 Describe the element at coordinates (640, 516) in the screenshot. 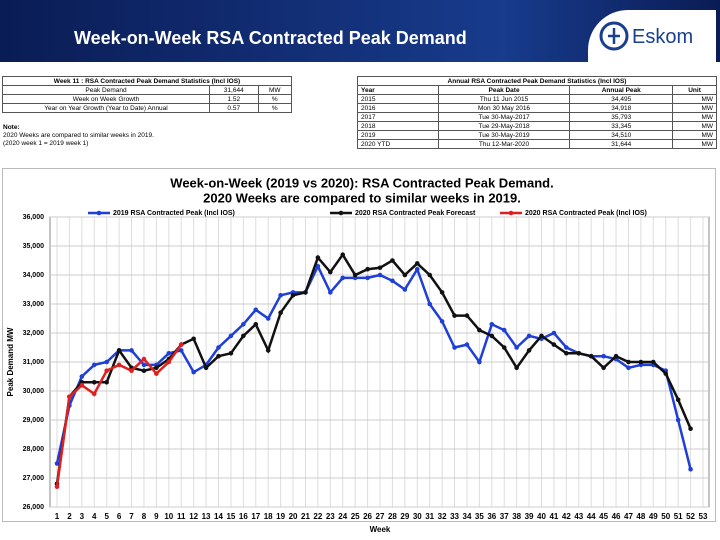

I see `x-tick-label: 48` at that location.